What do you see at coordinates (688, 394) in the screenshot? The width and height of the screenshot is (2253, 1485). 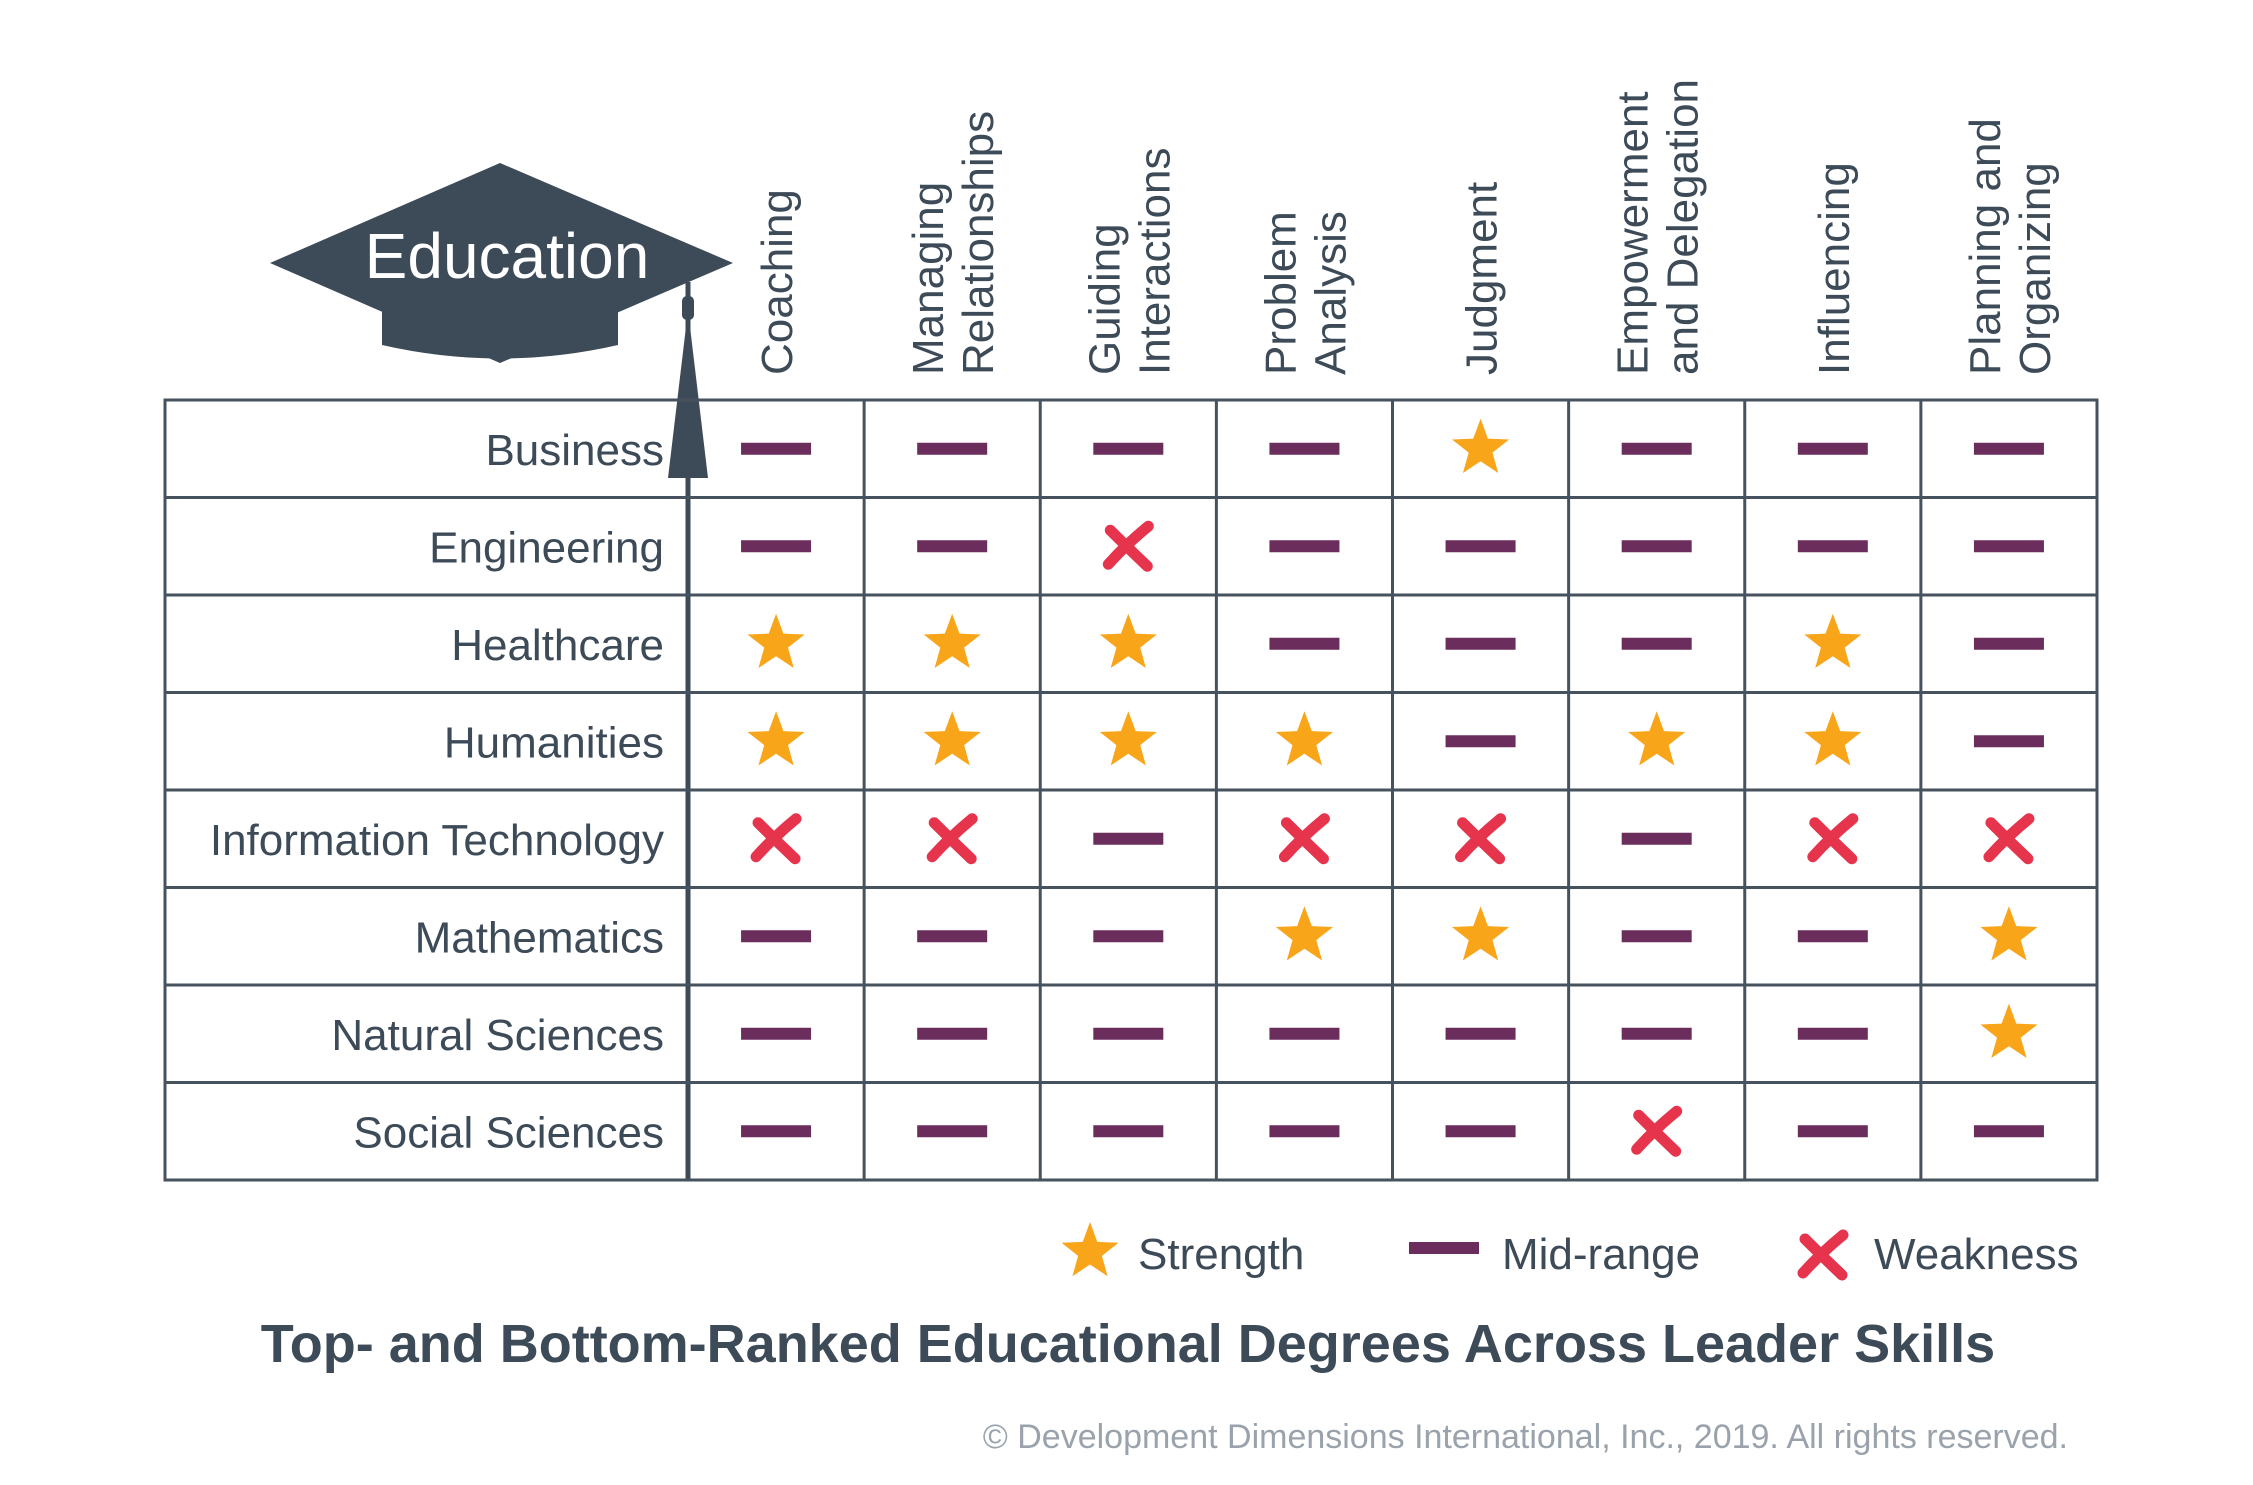 I see `cap-tassel` at bounding box center [688, 394].